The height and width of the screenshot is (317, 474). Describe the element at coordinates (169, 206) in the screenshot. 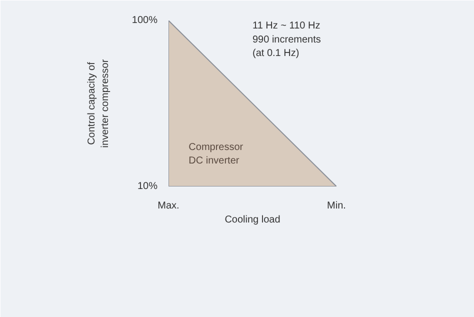

I see `x-tick-label: Max.` at that location.